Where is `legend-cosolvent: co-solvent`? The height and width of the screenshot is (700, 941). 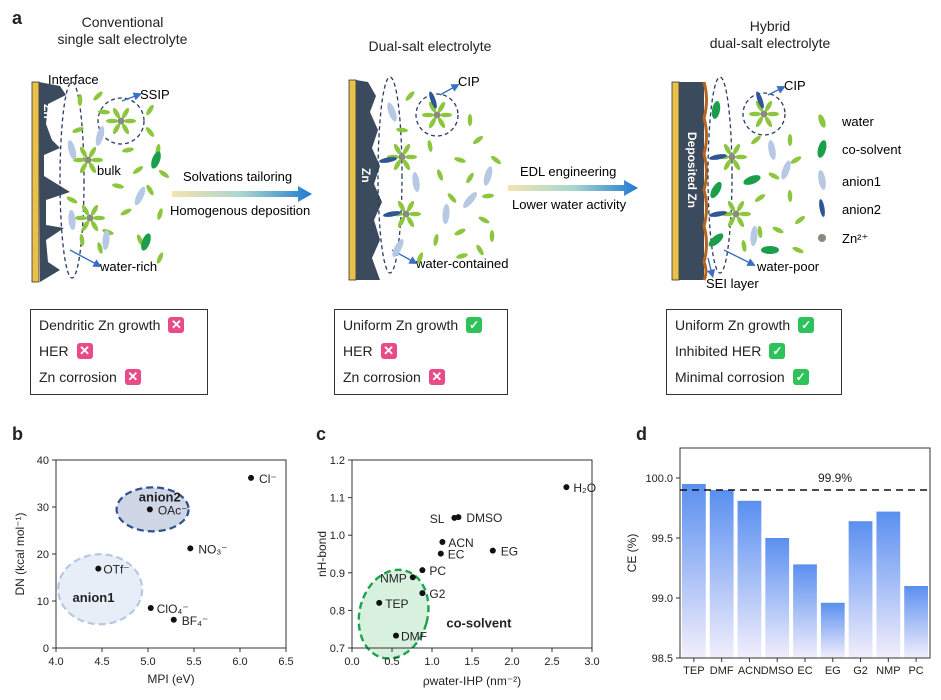 legend-cosolvent: co-solvent is located at coordinates (872, 149).